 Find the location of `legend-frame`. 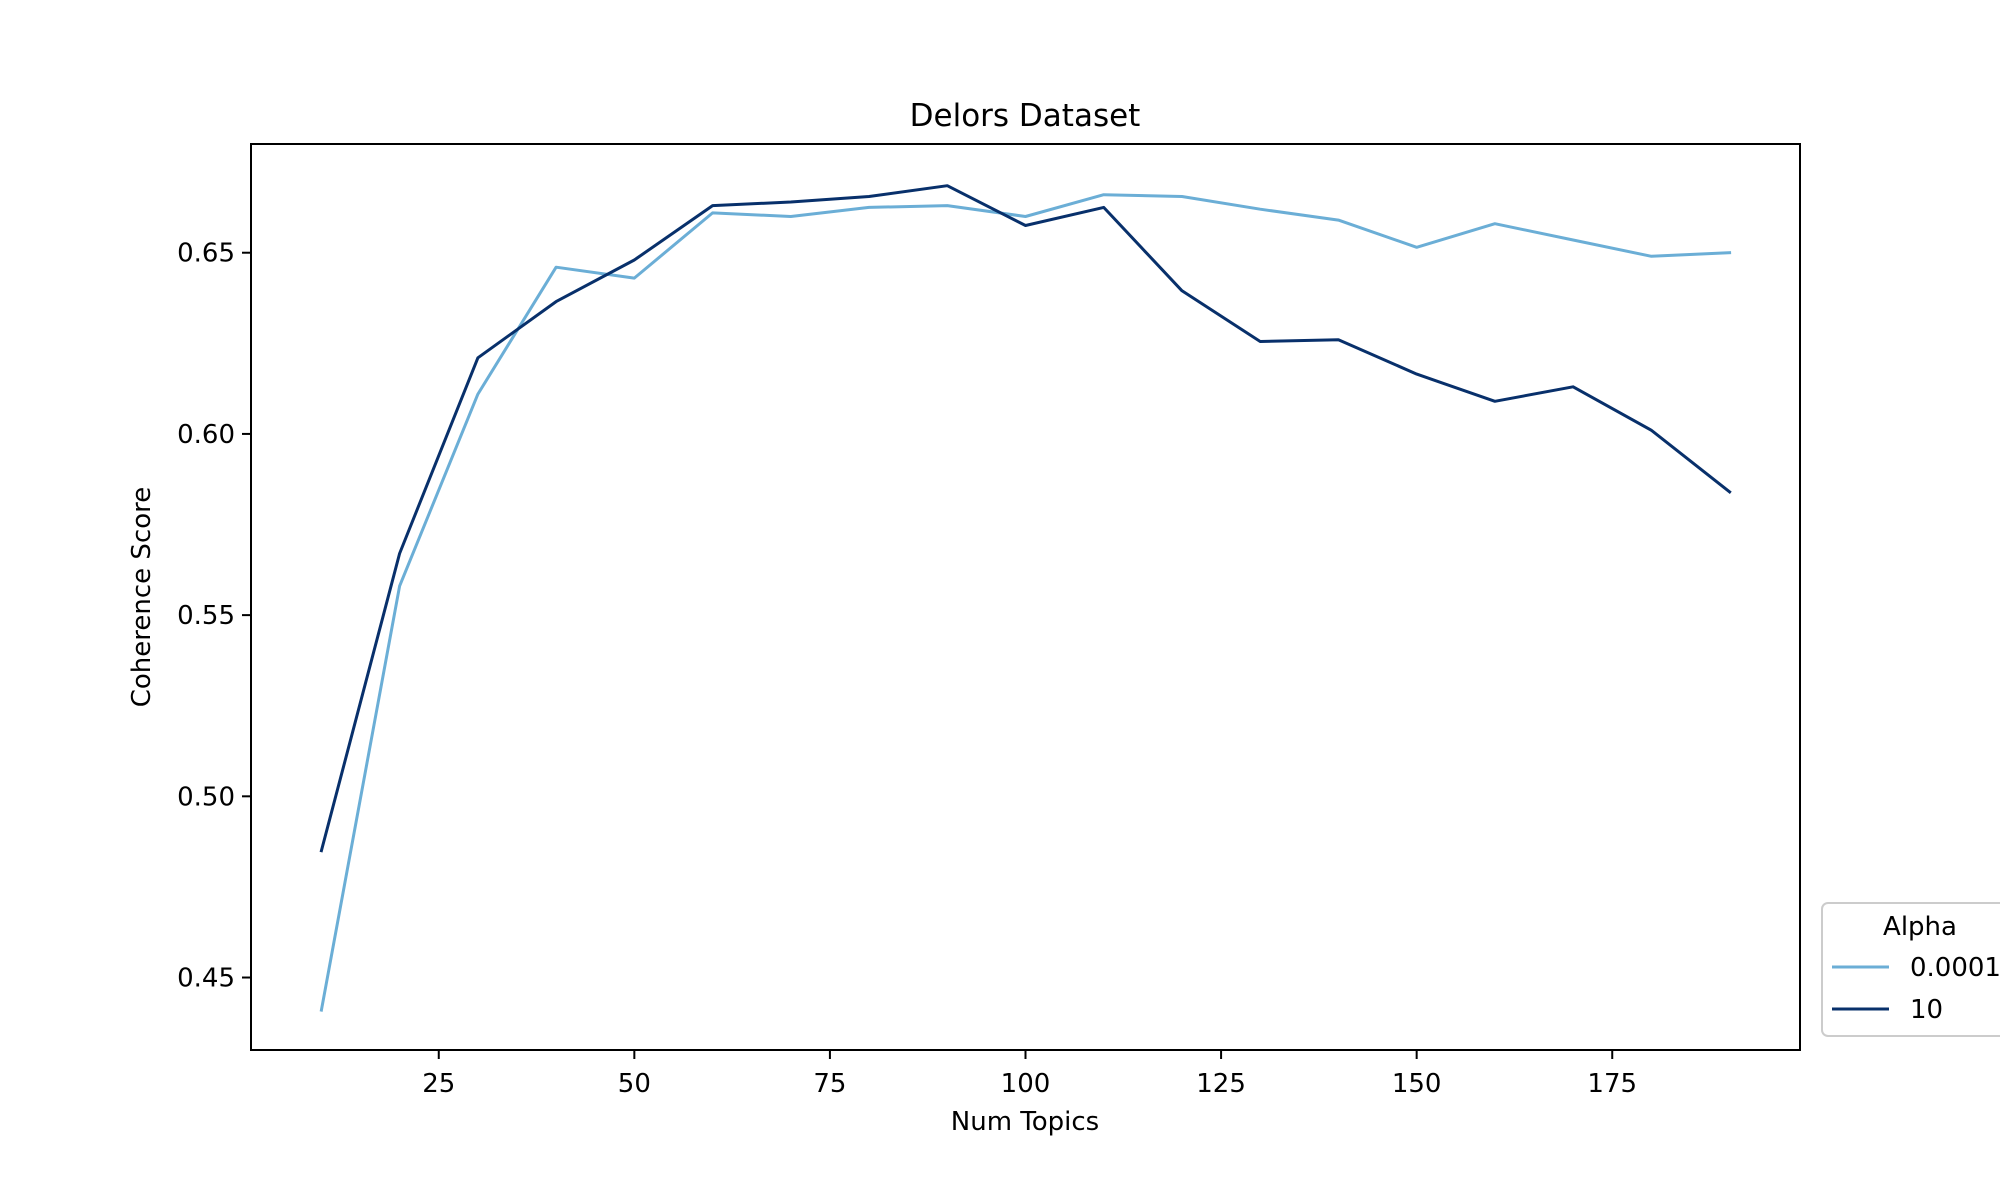

legend-frame is located at coordinates (1910, 969).